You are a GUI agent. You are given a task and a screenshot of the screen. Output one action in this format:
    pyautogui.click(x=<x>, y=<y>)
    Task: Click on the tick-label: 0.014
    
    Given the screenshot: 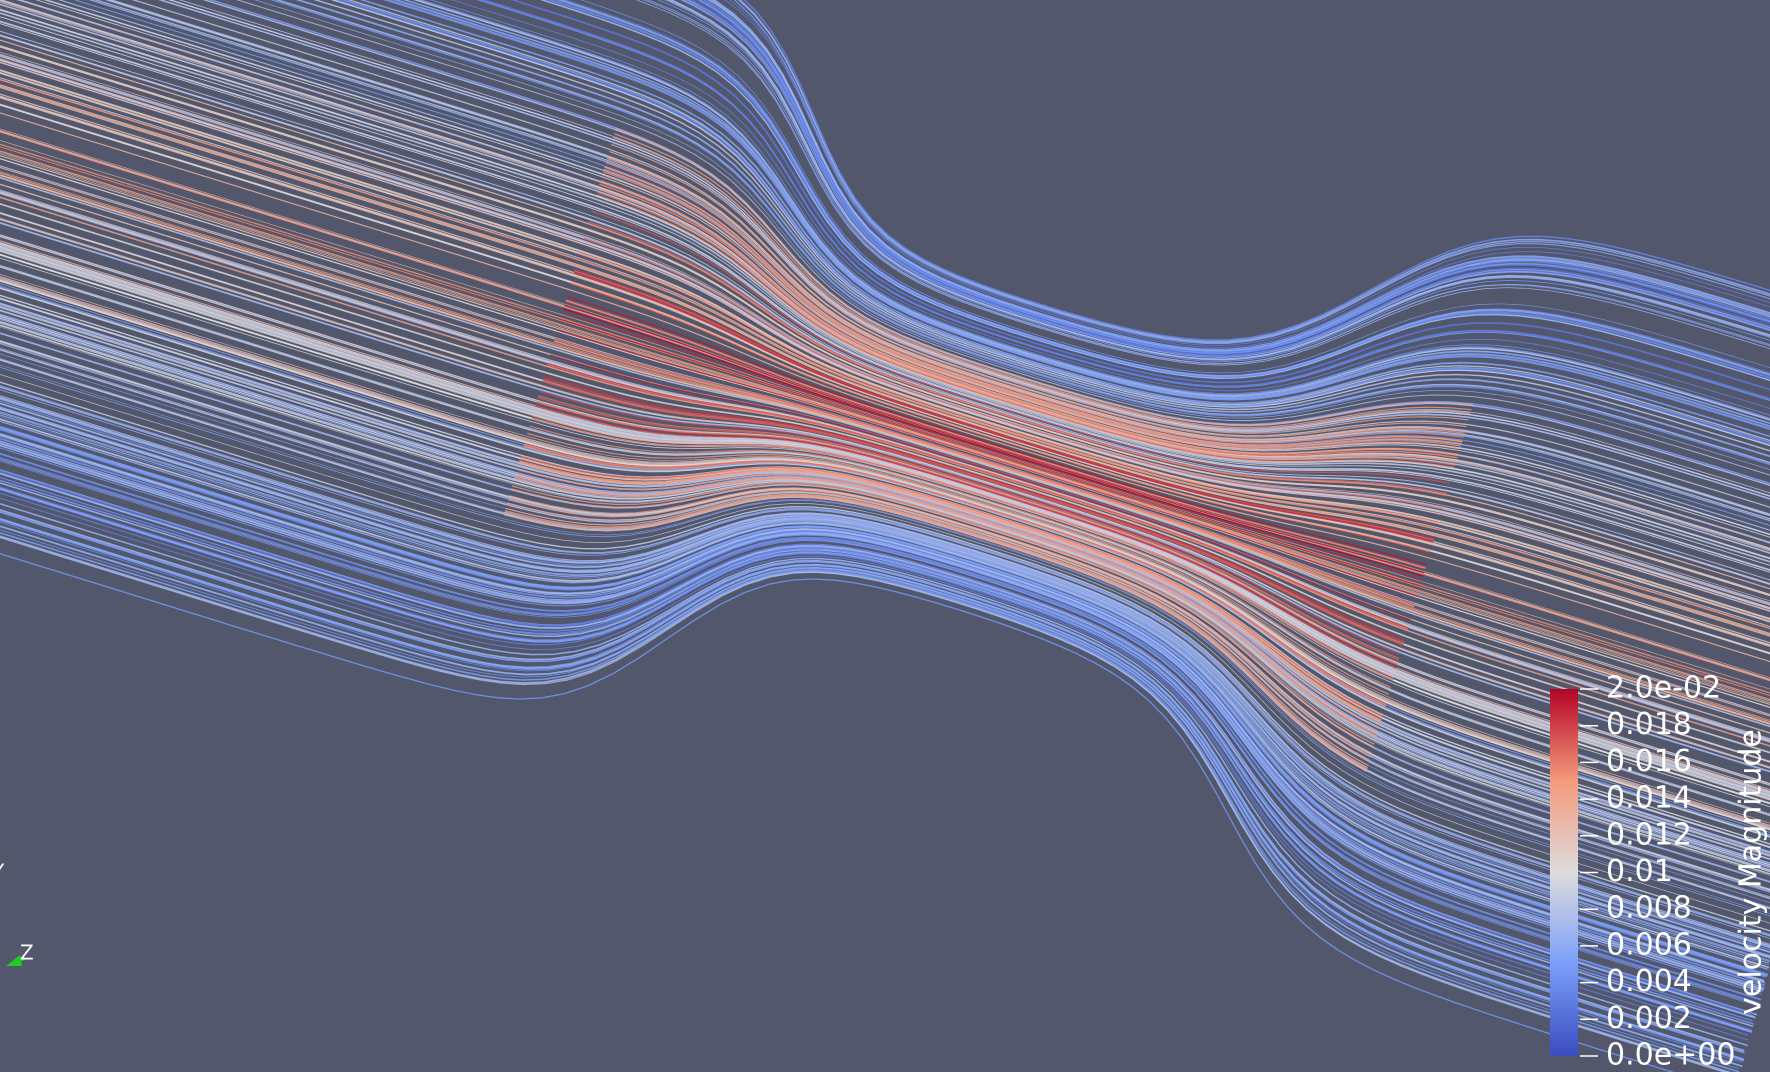 What is the action you would take?
    pyautogui.click(x=1649, y=798)
    